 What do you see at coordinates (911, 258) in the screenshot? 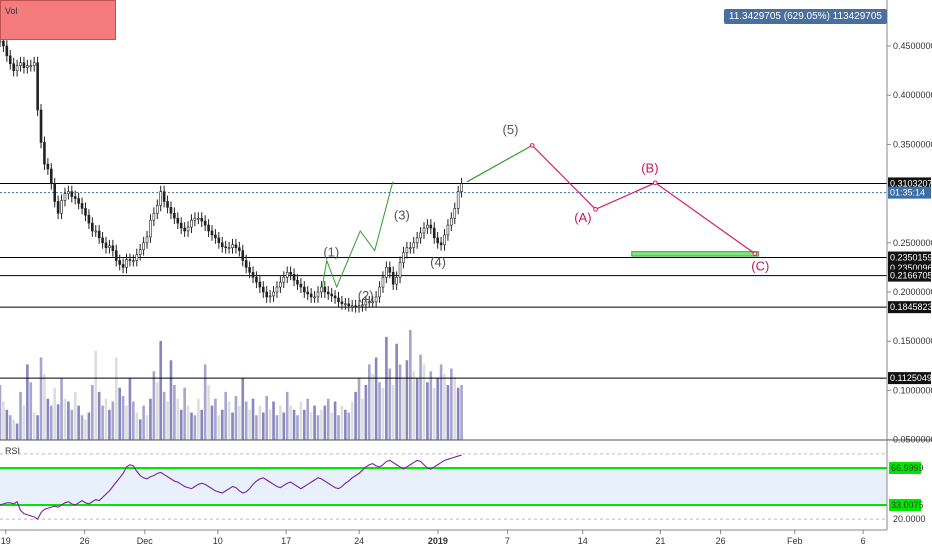
I see `price-tag: 0.2350159` at bounding box center [911, 258].